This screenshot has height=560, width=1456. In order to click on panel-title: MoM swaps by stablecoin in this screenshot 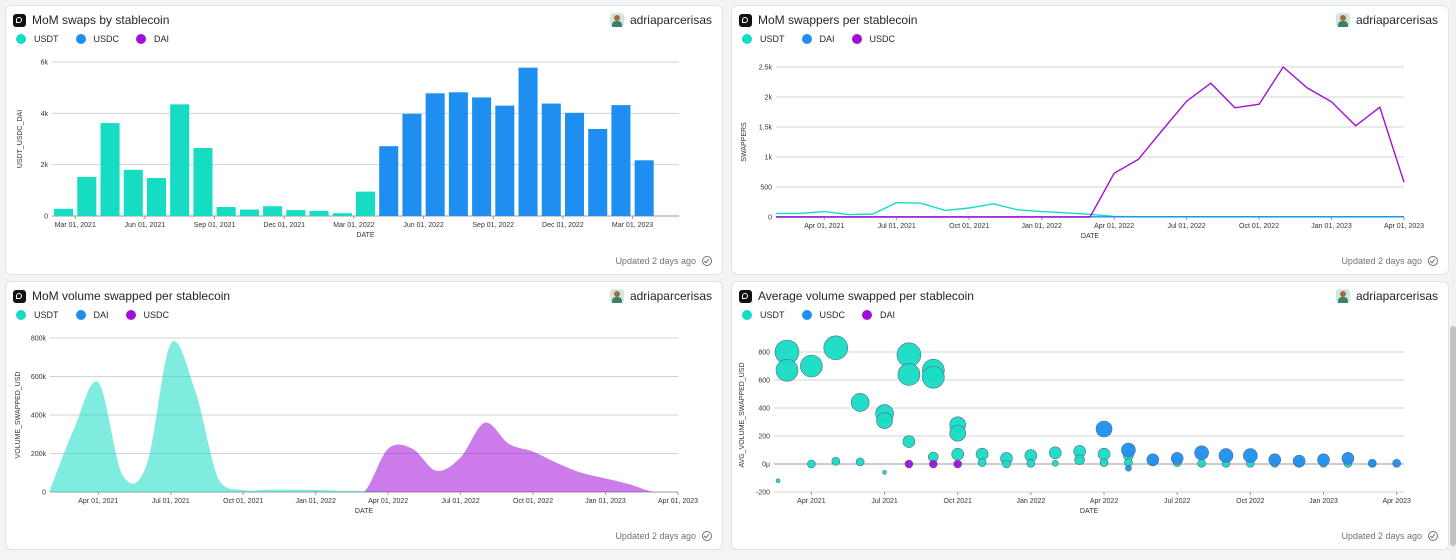, I will do `click(101, 20)`.